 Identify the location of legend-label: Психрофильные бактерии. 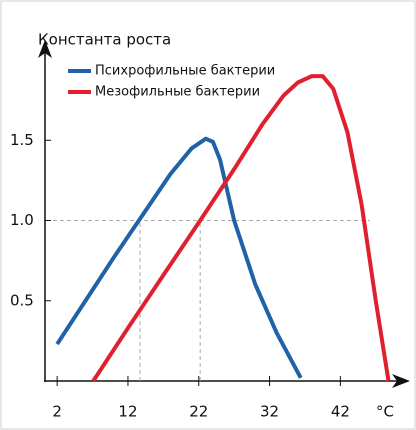
(185, 71).